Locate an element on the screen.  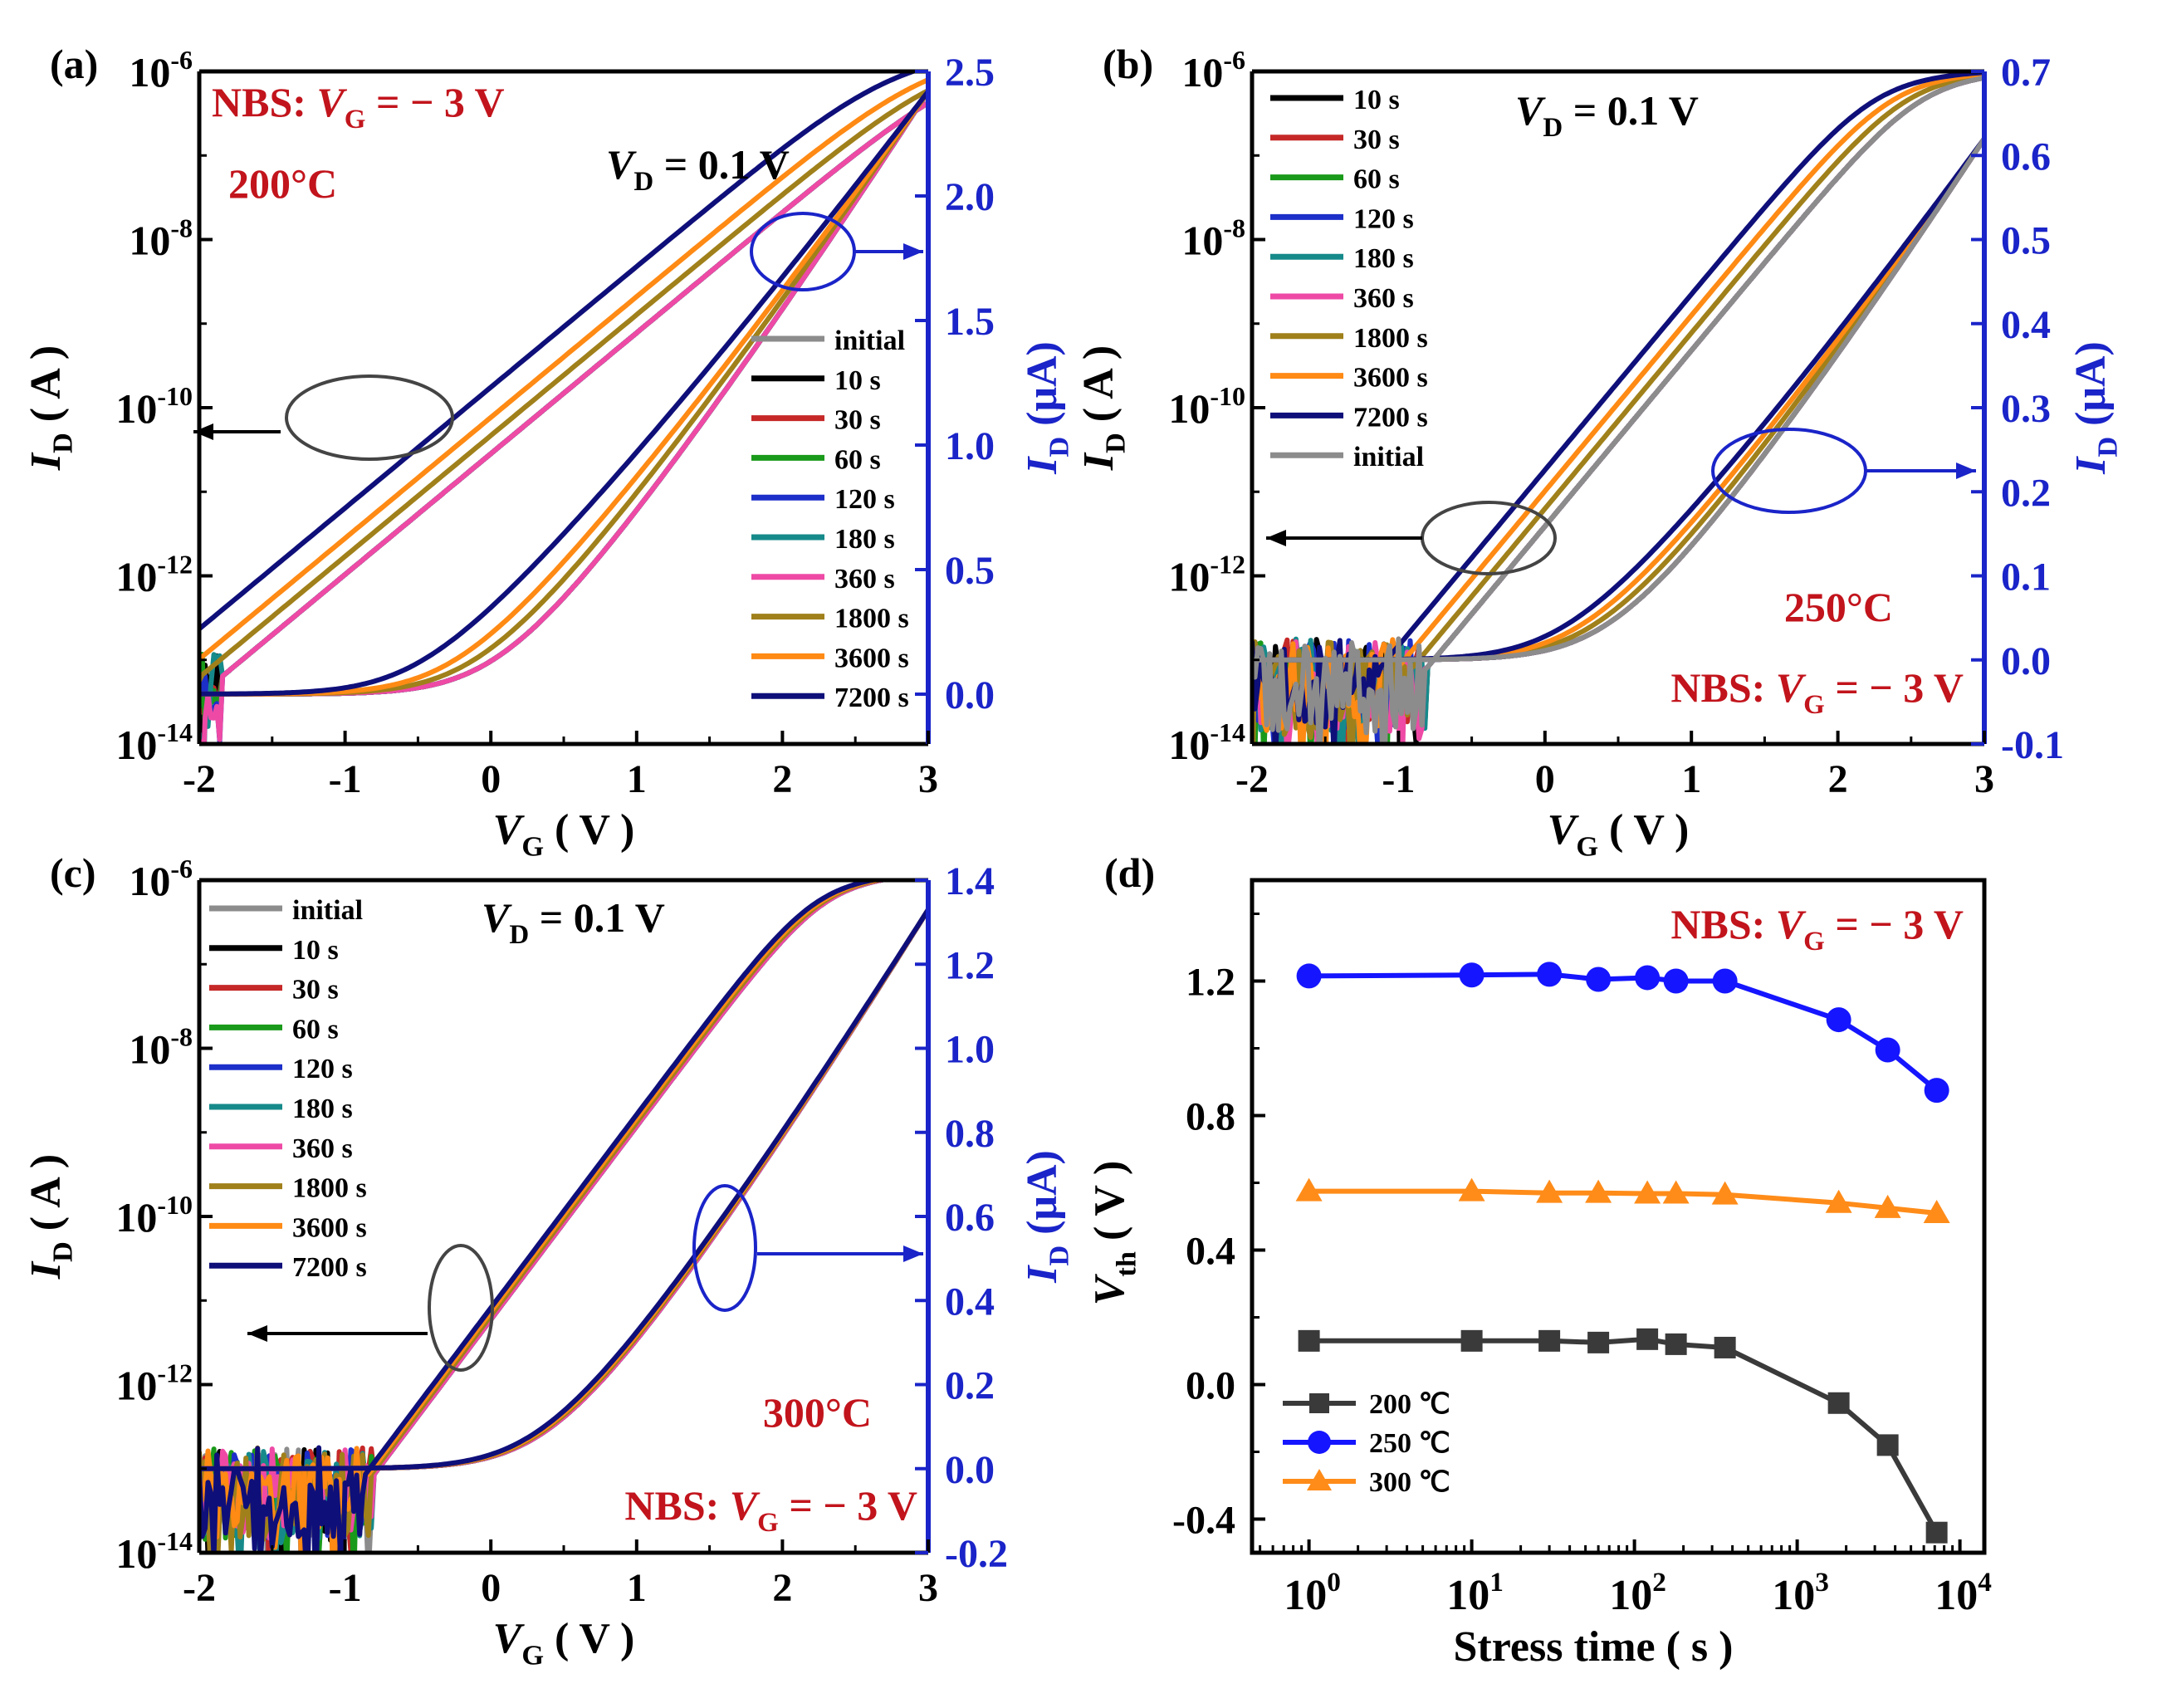
y-right-tick-label: 1.2 is located at coordinates (970, 965).